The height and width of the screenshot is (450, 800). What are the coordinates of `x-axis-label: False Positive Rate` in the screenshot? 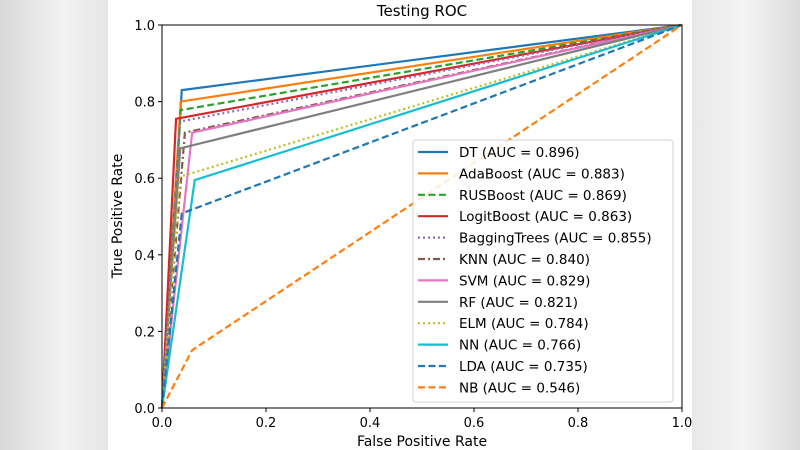 It's located at (422, 442).